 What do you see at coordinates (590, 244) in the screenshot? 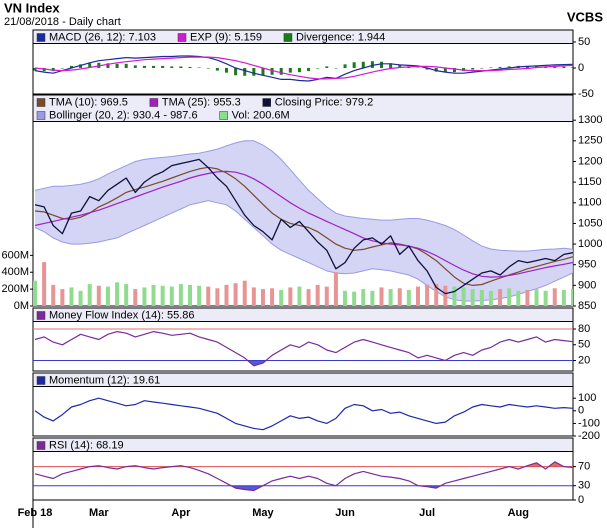
I see `y-tick-label: 1000` at bounding box center [590, 244].